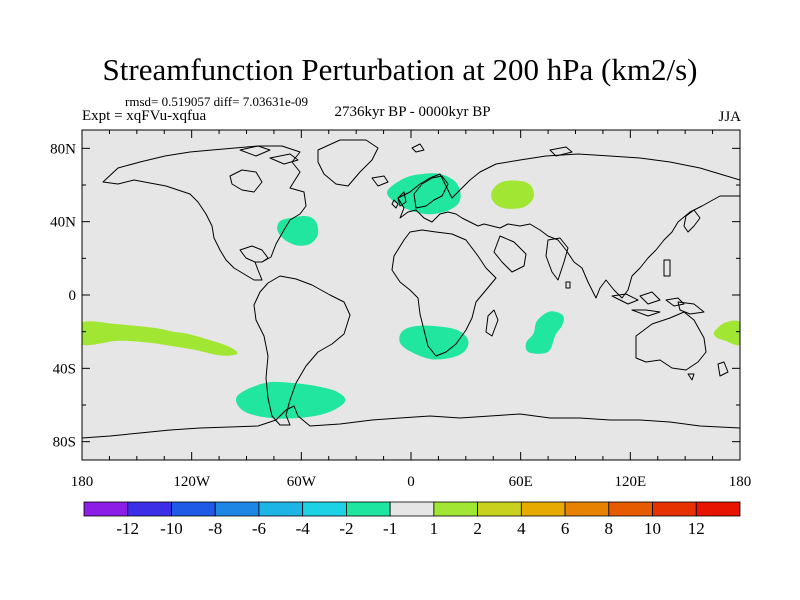  I want to click on coast-sri-lanka, so click(568, 285).